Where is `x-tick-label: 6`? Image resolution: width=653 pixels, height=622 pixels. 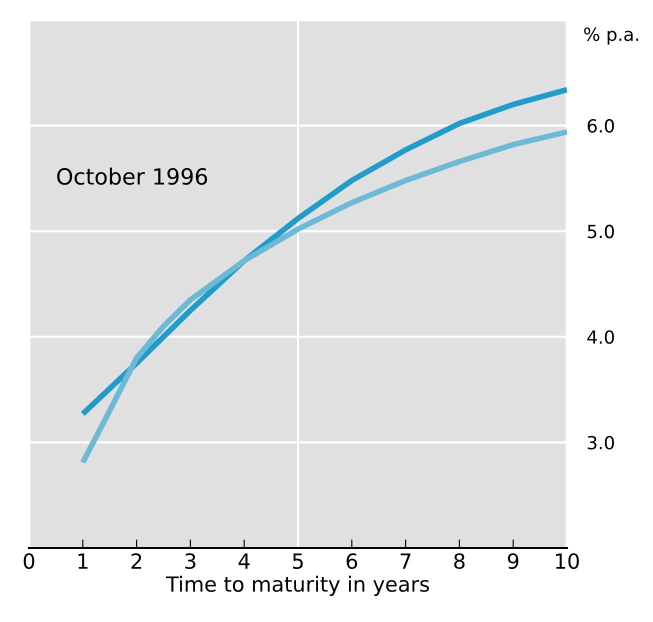
x-tick-label: 6 is located at coordinates (352, 561).